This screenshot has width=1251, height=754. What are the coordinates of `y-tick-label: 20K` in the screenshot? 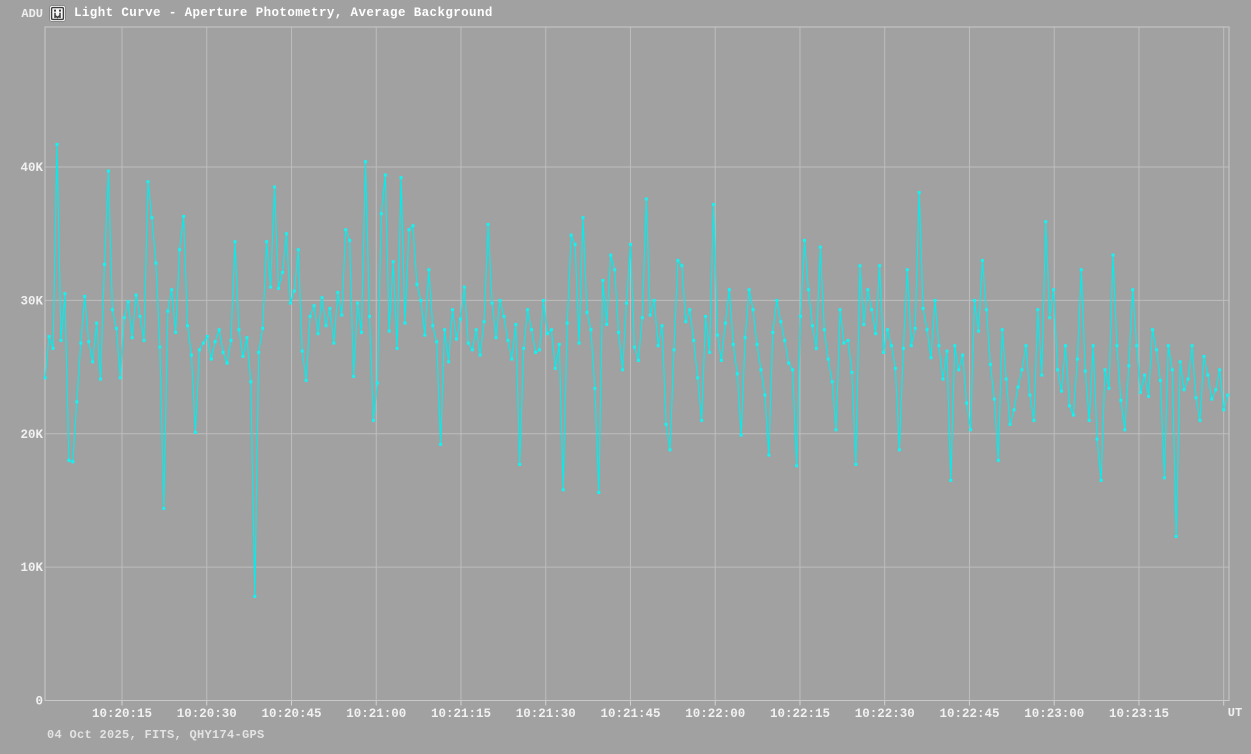 It's located at (31, 435).